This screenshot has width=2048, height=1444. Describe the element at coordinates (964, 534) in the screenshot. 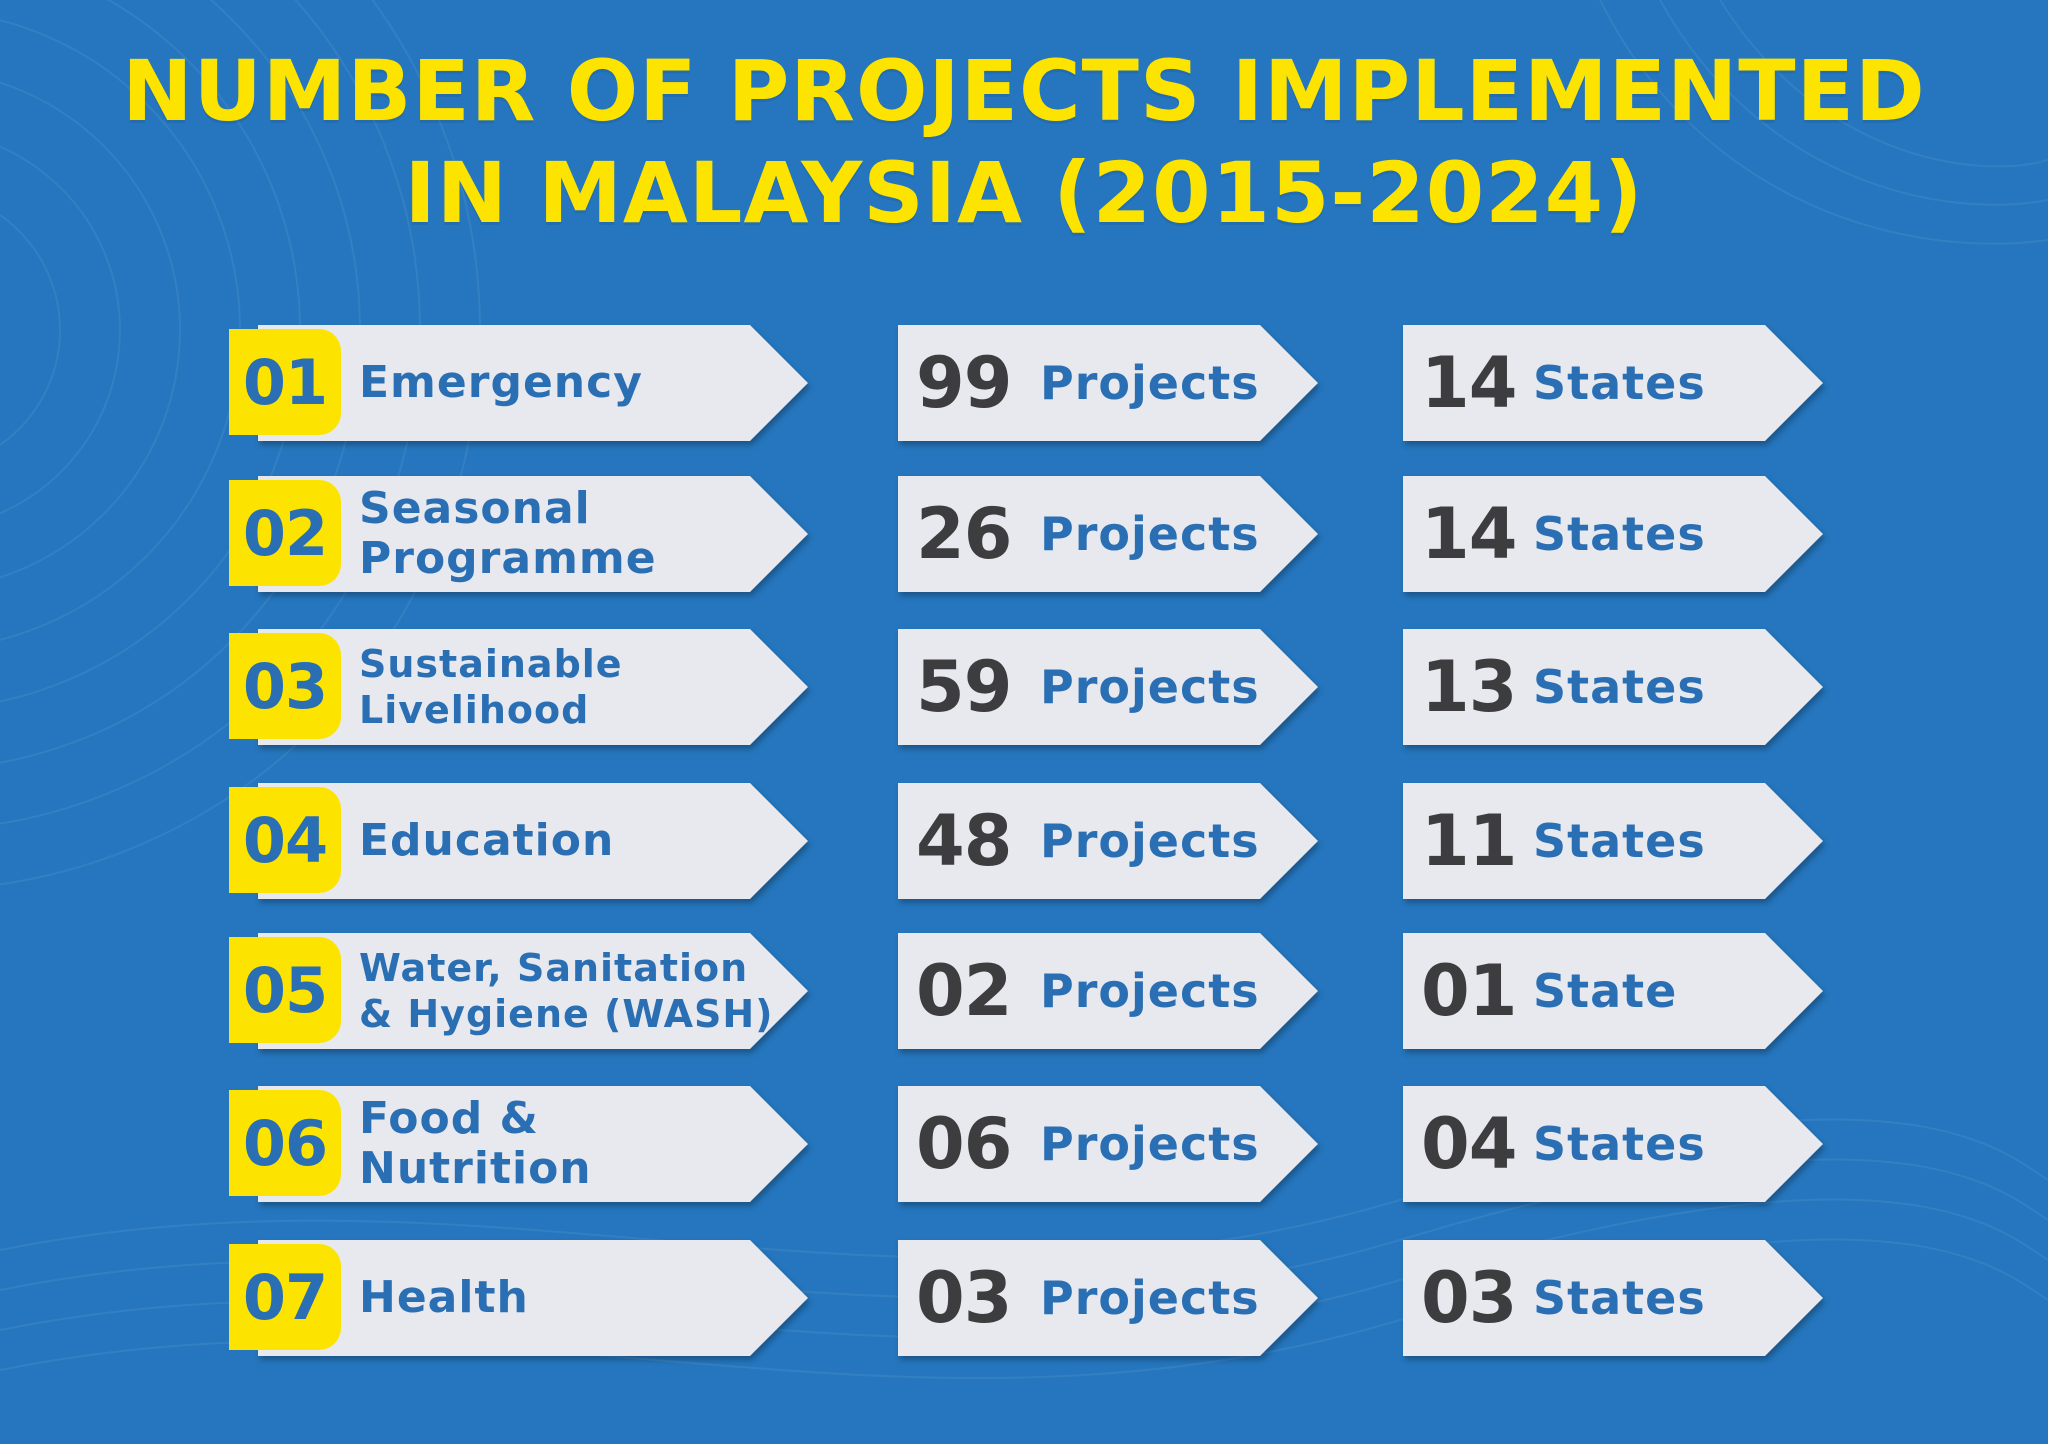

I see `projects-count: 26` at that location.